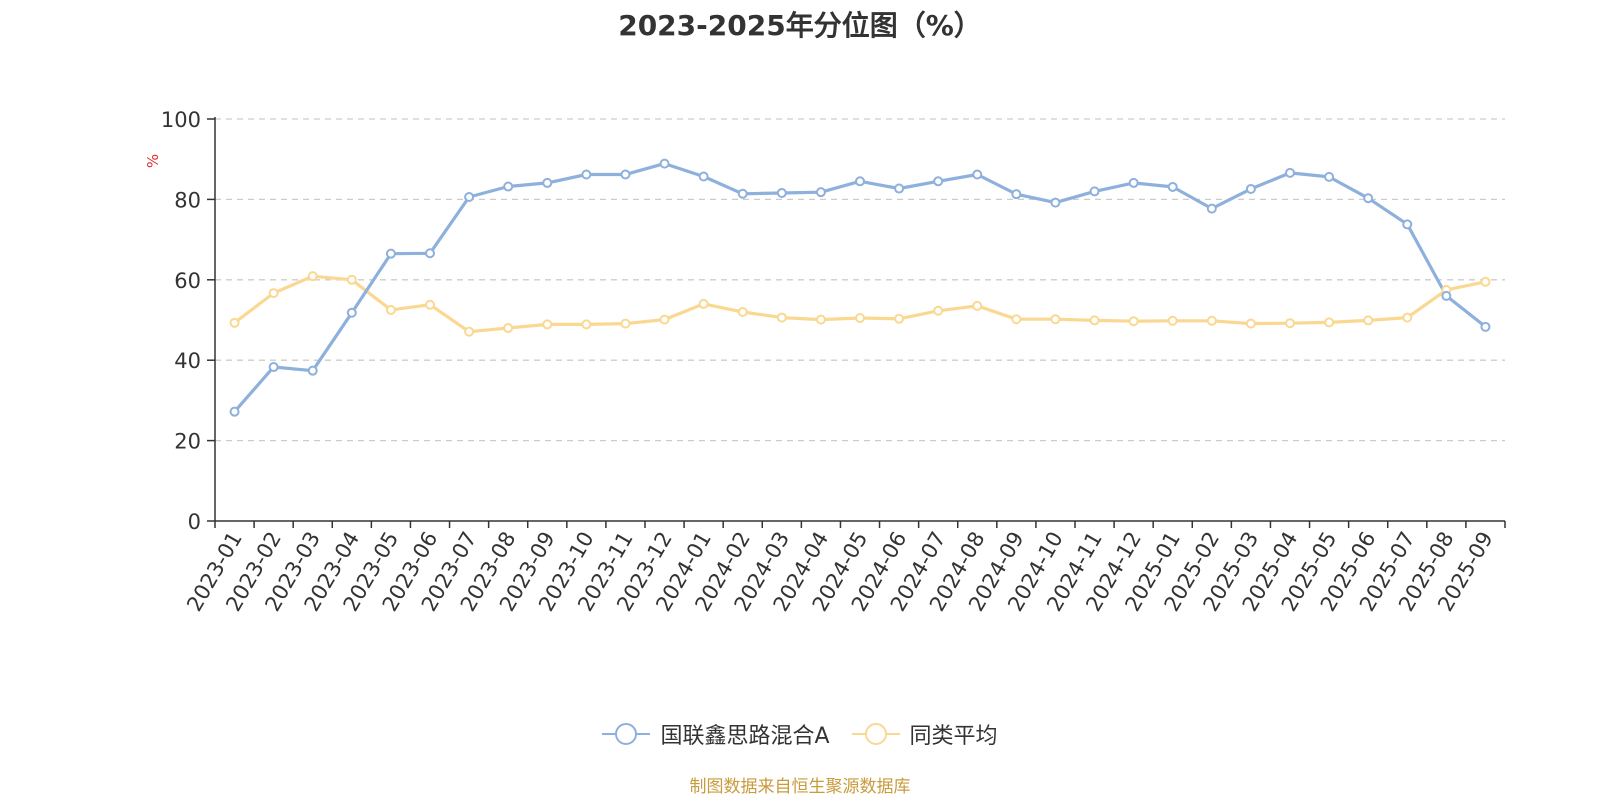 The width and height of the screenshot is (1600, 800). What do you see at coordinates (800, 787) in the screenshot?
I see `source-note: 制图数据来自恒生聚源数据库` at bounding box center [800, 787].